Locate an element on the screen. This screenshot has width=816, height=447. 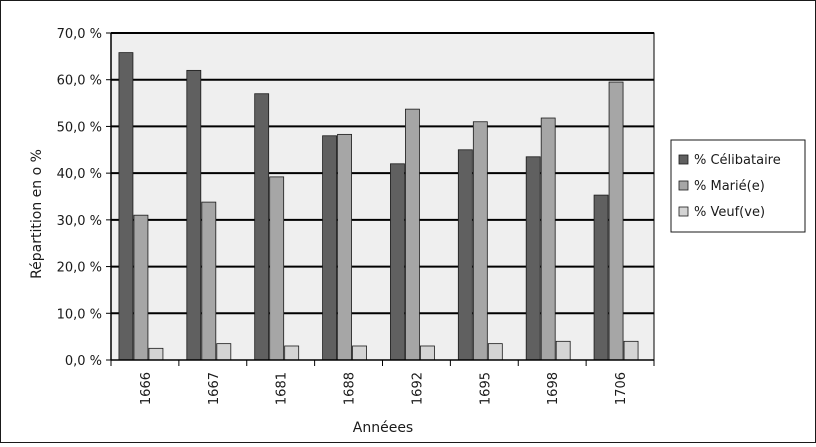
x-tick-label: 1695 is located at coordinates (485, 388).